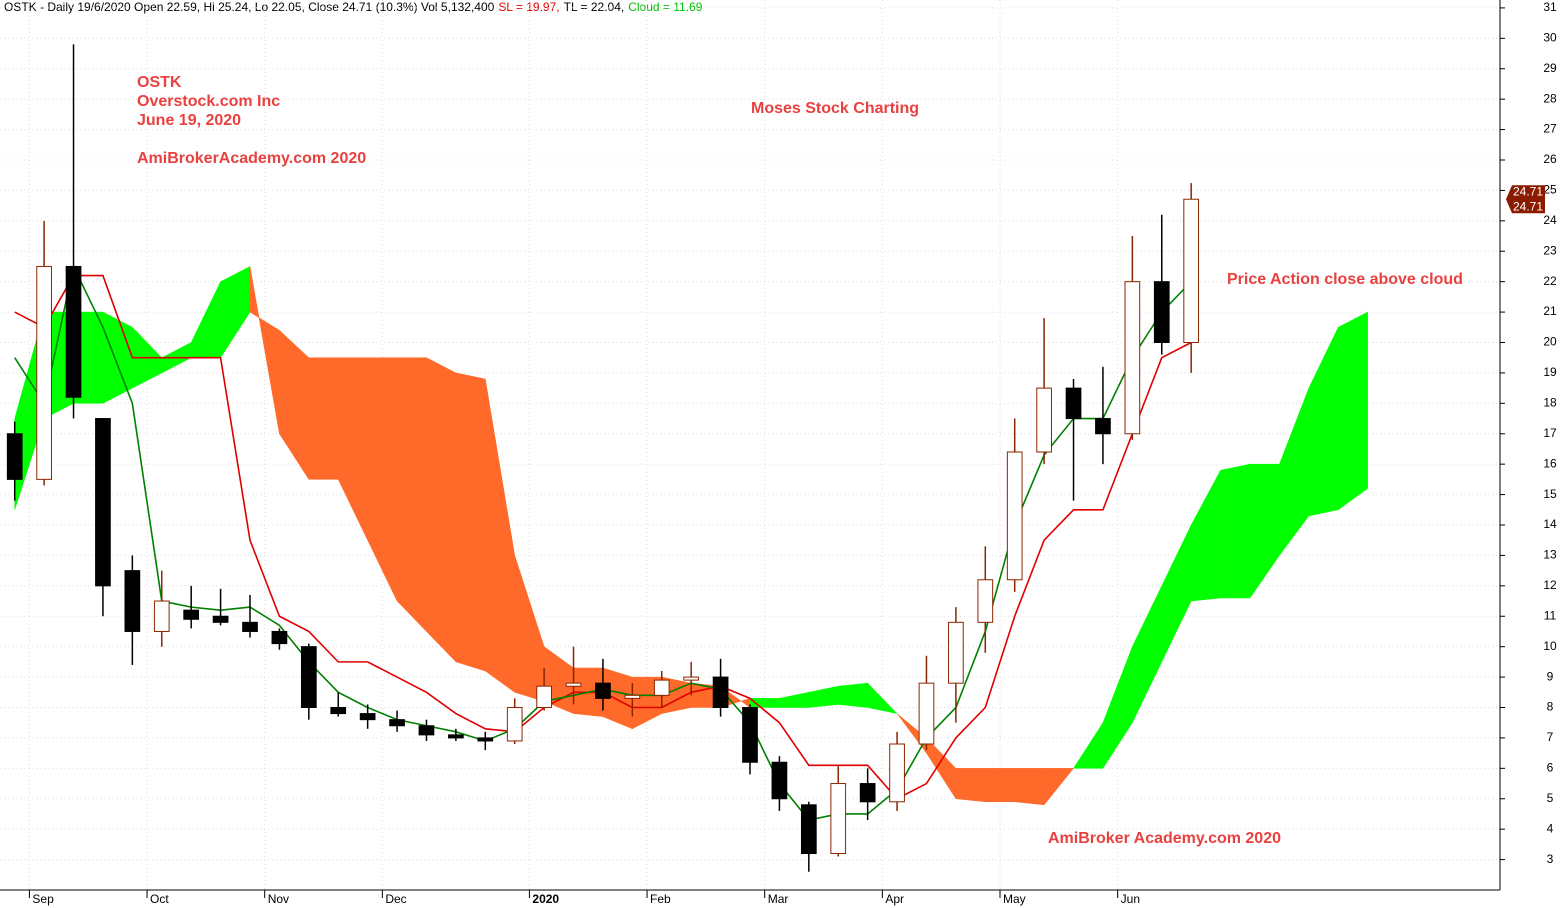 This screenshot has height=908, width=1561. I want to click on y-tick-label: 17, so click(1550, 433).